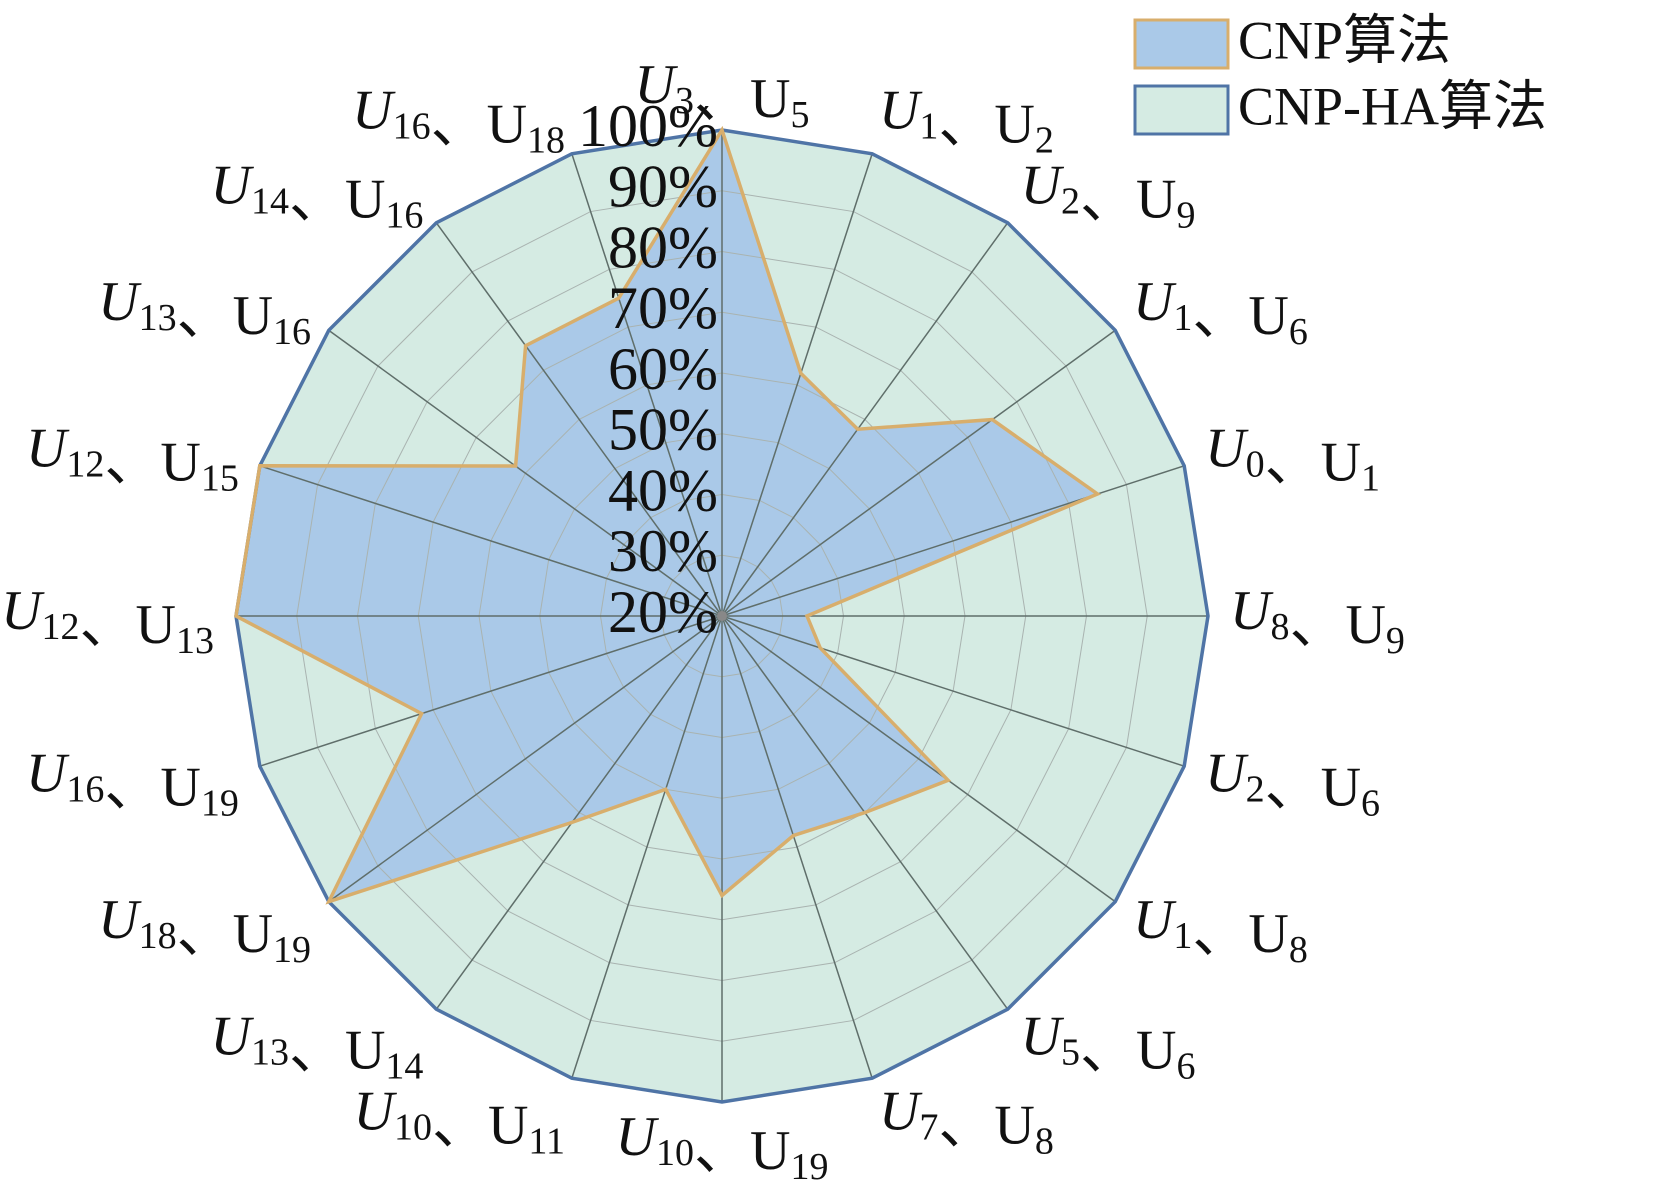 Image resolution: width=1665 pixels, height=1198 pixels. What do you see at coordinates (966, 1121) in the screenshot?
I see `category-label: U7、U8` at bounding box center [966, 1121].